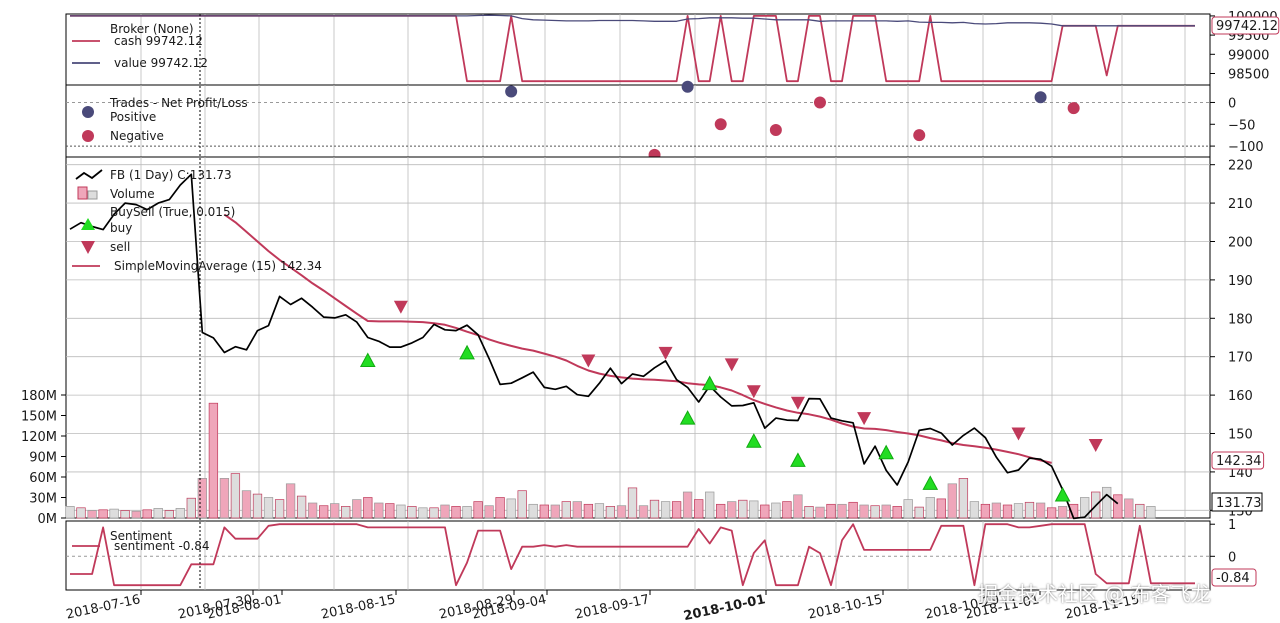 The image size is (1280, 623). I want to click on volume-tick-label: 150M, so click(39, 417).